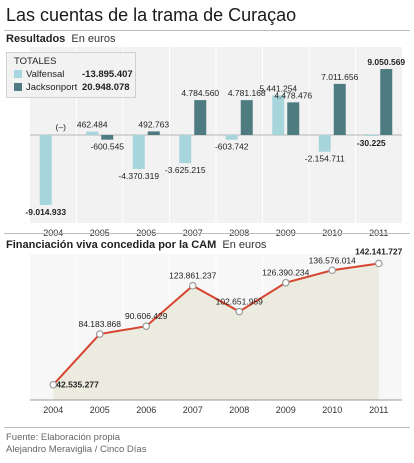 This screenshot has height=463, width=414. What do you see at coordinates (45, 212) in the screenshot?
I see `data-label: -9.014.933` at bounding box center [45, 212].